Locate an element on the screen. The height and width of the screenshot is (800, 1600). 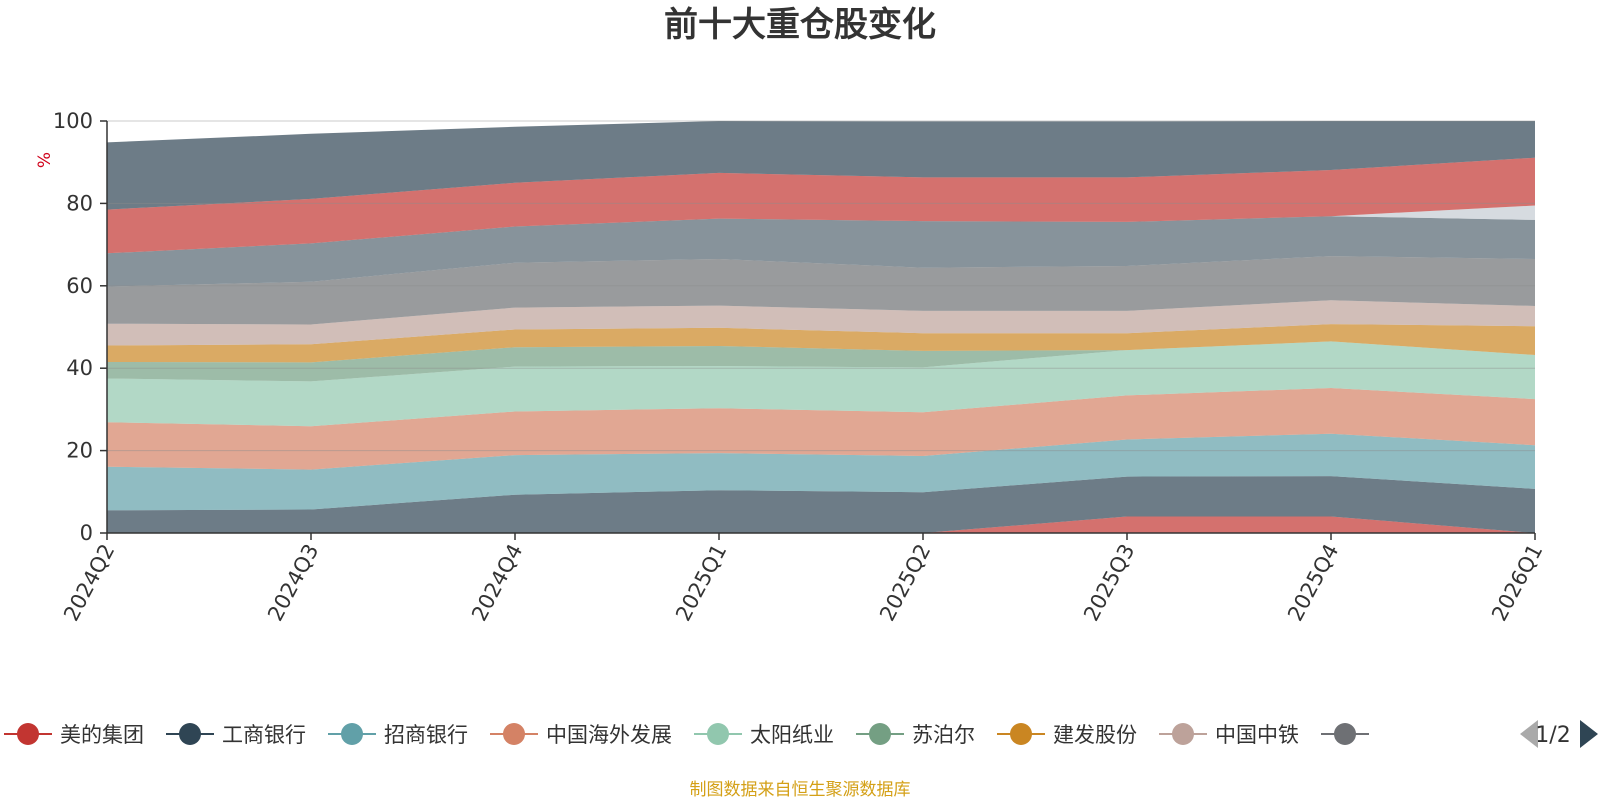
legend-item-6: 建发股份 is located at coordinates (1067, 735).